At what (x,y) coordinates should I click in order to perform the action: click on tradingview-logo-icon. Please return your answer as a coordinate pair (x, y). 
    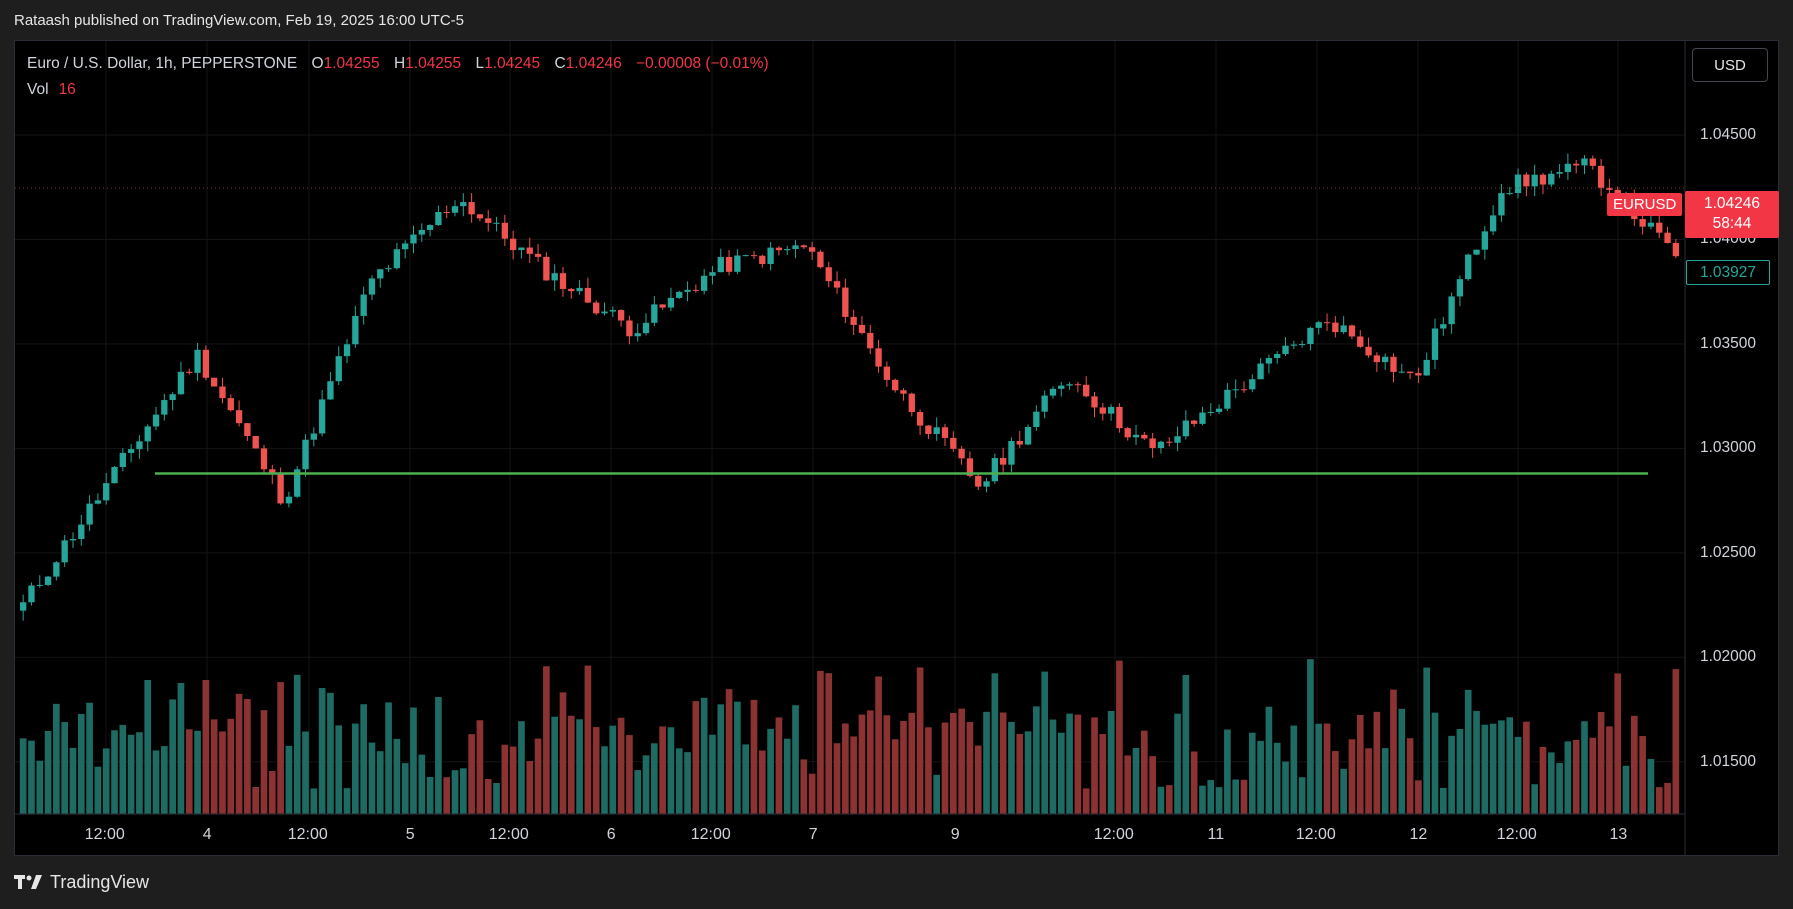
    Looking at the image, I should click on (28, 881).